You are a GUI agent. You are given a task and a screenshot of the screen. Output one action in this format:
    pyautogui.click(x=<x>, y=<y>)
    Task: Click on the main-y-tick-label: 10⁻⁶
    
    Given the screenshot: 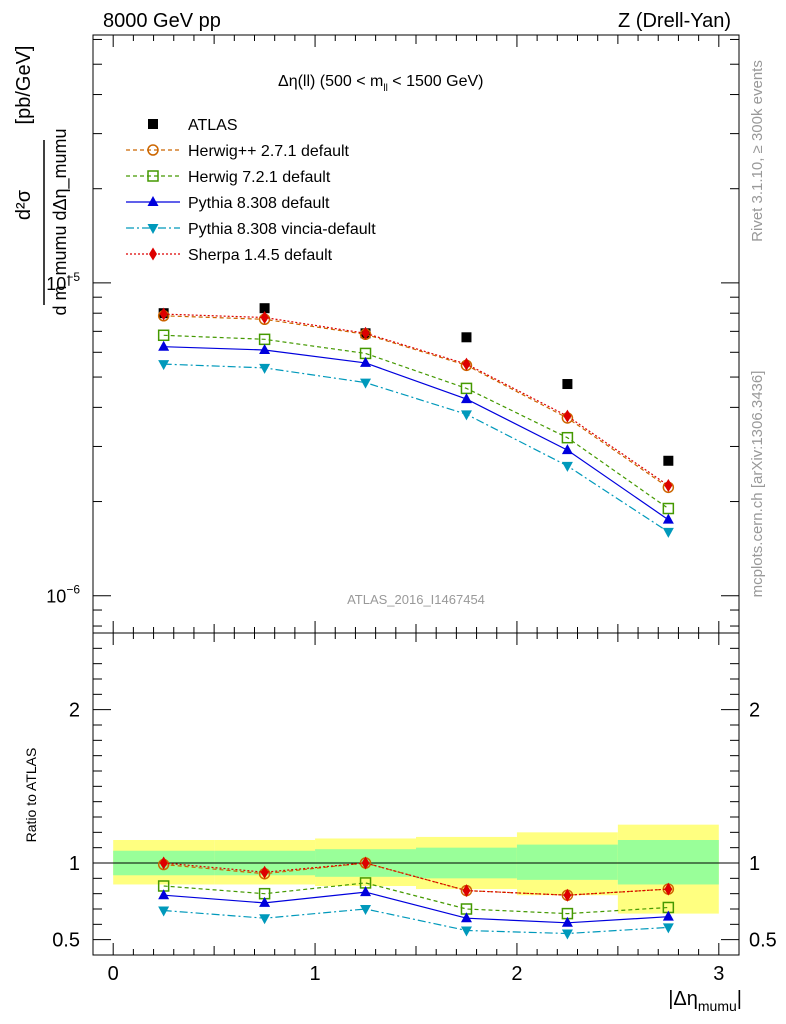 What is the action you would take?
    pyautogui.click(x=63, y=595)
    